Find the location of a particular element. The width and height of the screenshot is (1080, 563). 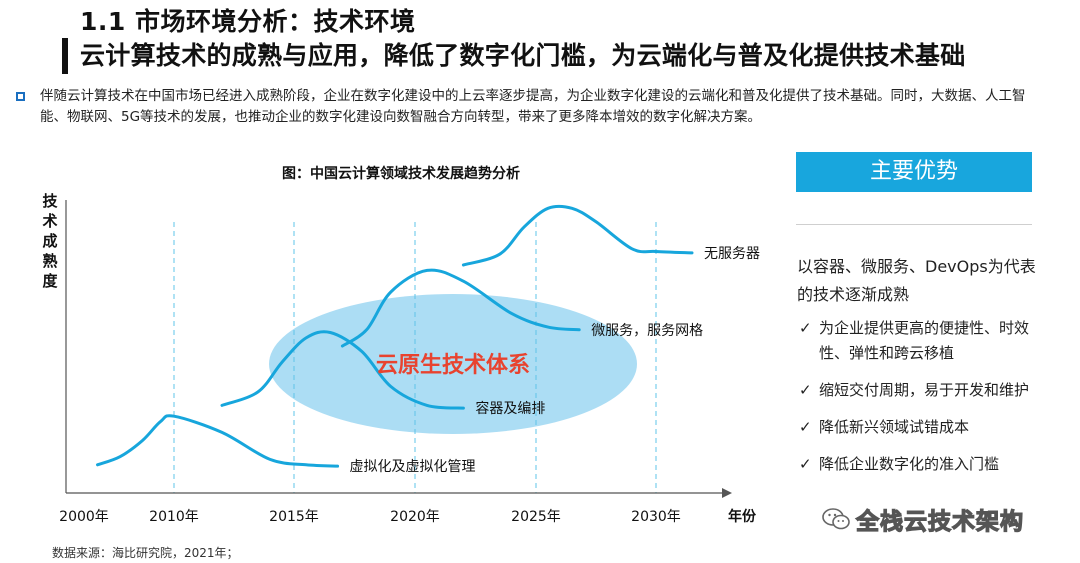

x-axis-arrow-icon is located at coordinates (727, 493).